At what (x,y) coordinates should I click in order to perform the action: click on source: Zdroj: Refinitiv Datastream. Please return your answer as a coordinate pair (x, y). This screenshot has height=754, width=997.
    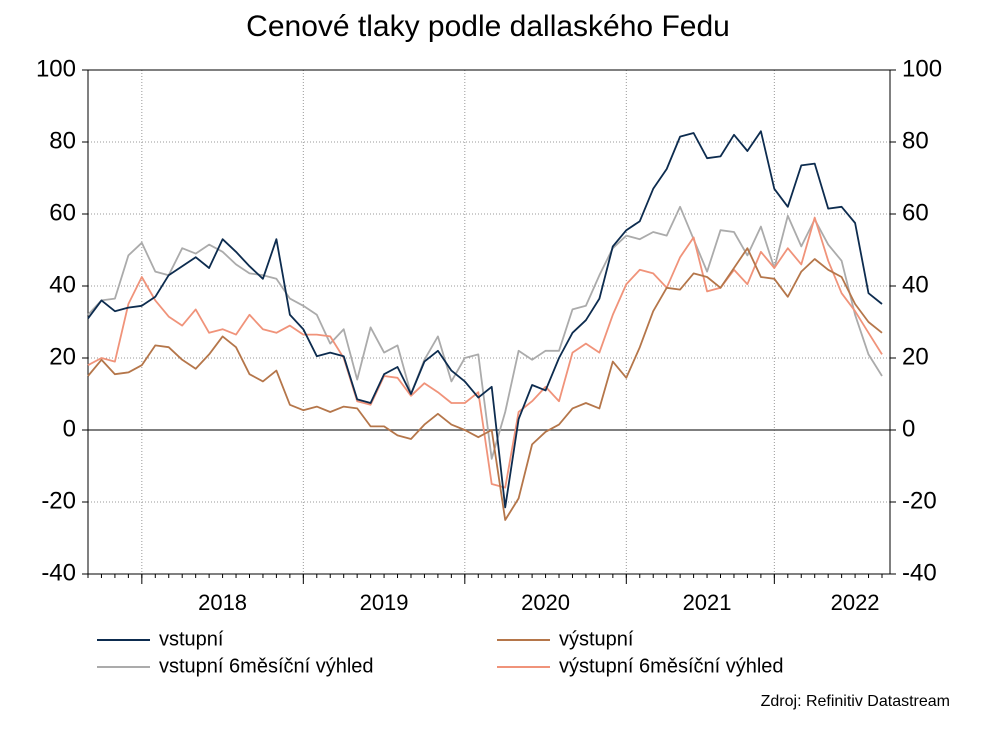
    Looking at the image, I should click on (855, 701).